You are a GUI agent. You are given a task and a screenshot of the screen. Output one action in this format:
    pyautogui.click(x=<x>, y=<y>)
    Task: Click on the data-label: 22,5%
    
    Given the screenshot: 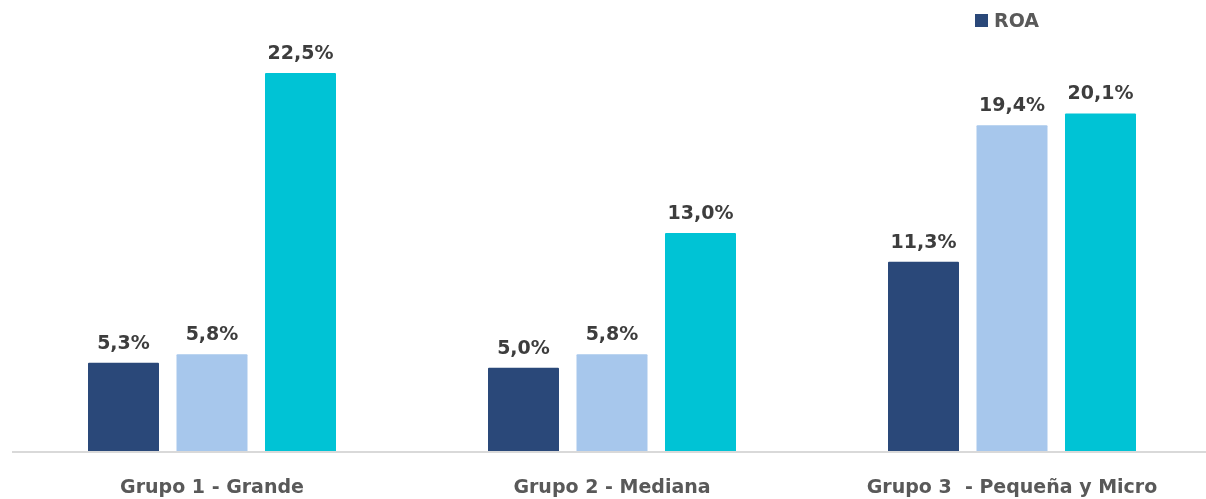 What is the action you would take?
    pyautogui.click(x=300, y=52)
    